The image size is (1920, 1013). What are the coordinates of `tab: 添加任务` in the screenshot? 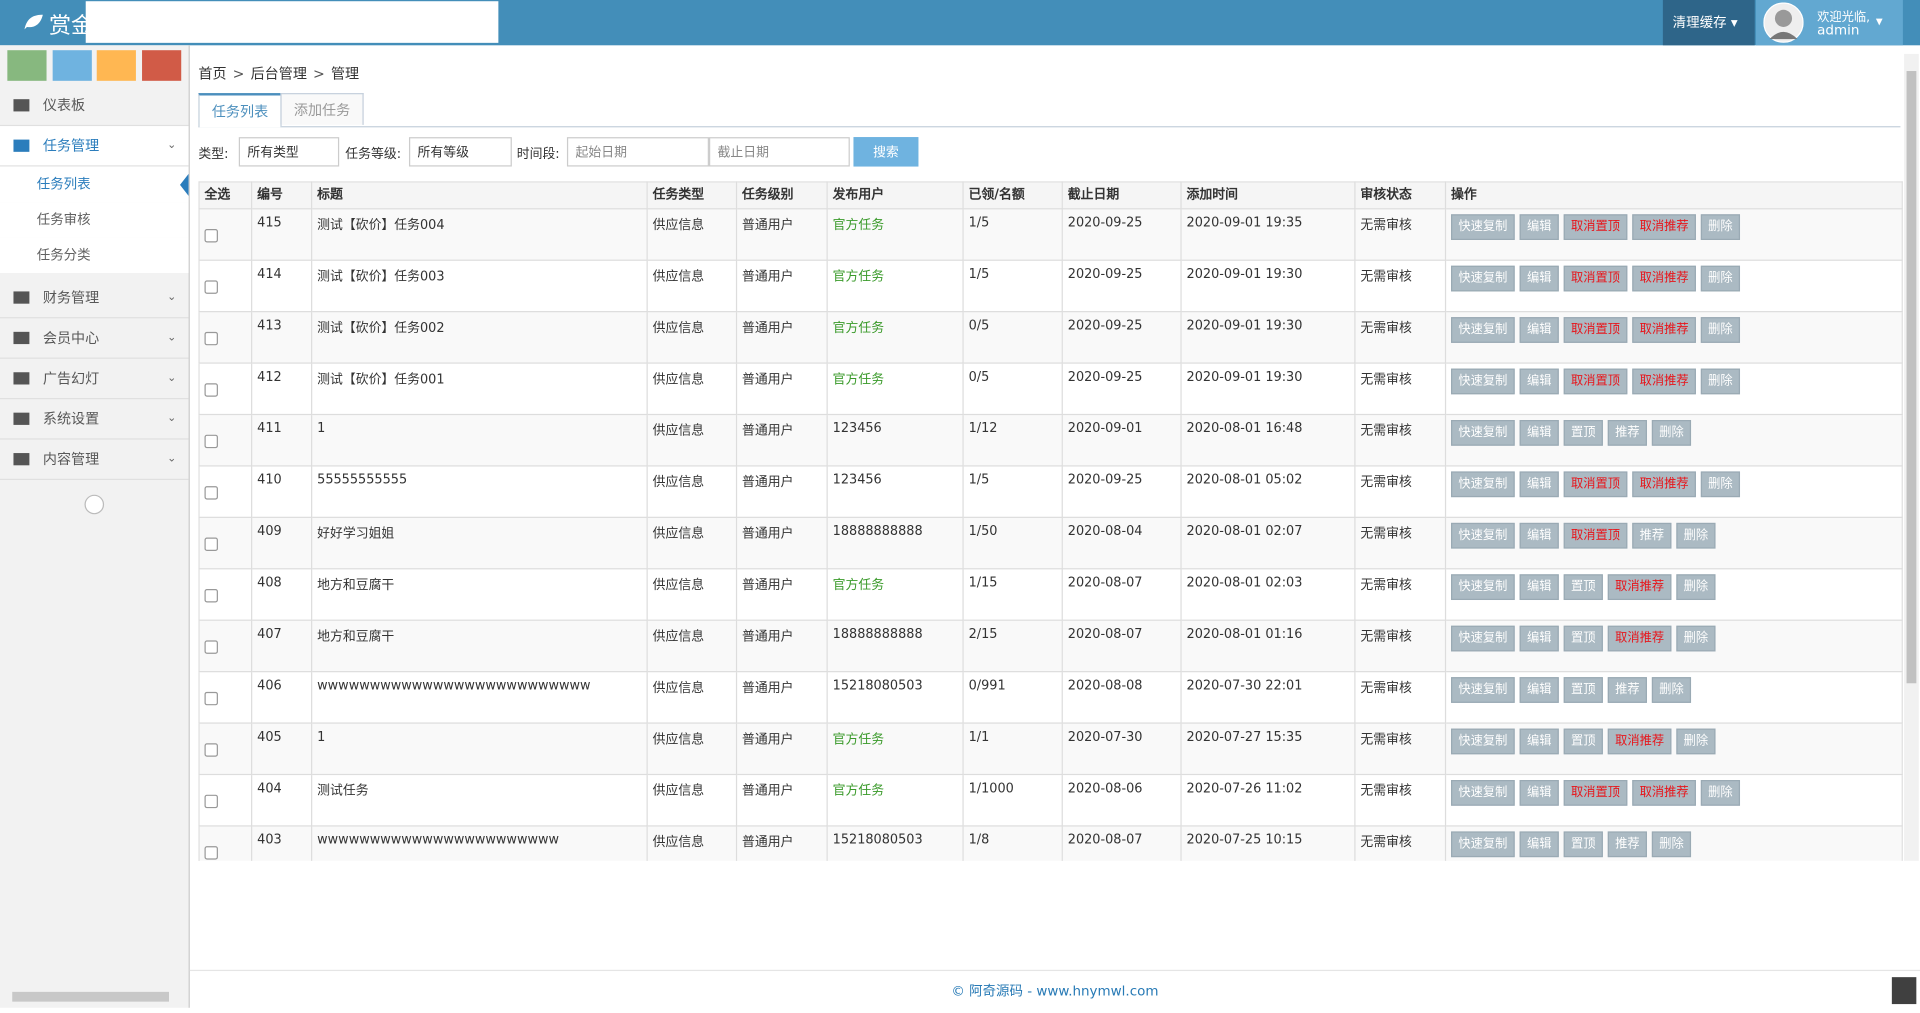 It's located at (322, 109).